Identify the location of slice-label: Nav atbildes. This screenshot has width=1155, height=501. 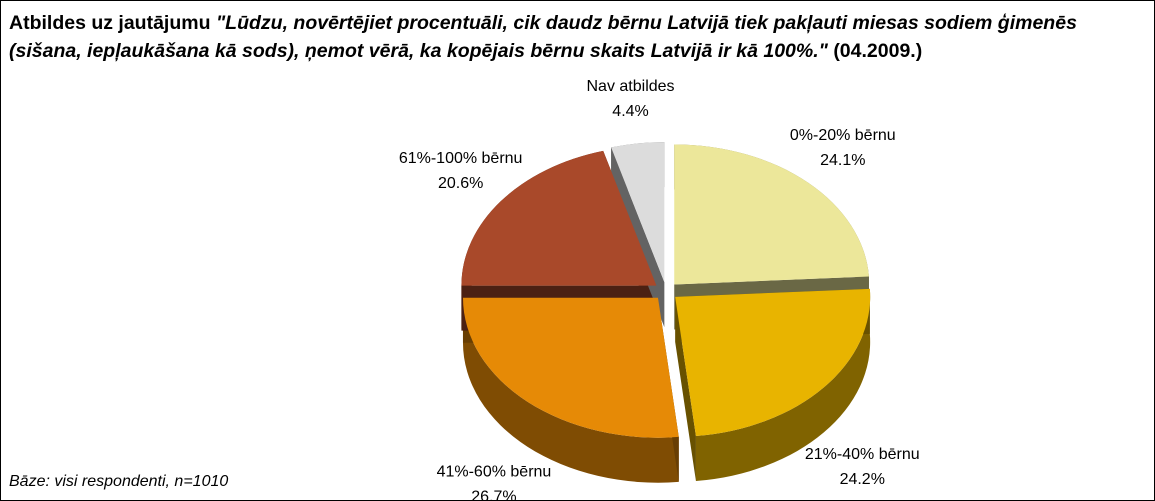
(631, 86).